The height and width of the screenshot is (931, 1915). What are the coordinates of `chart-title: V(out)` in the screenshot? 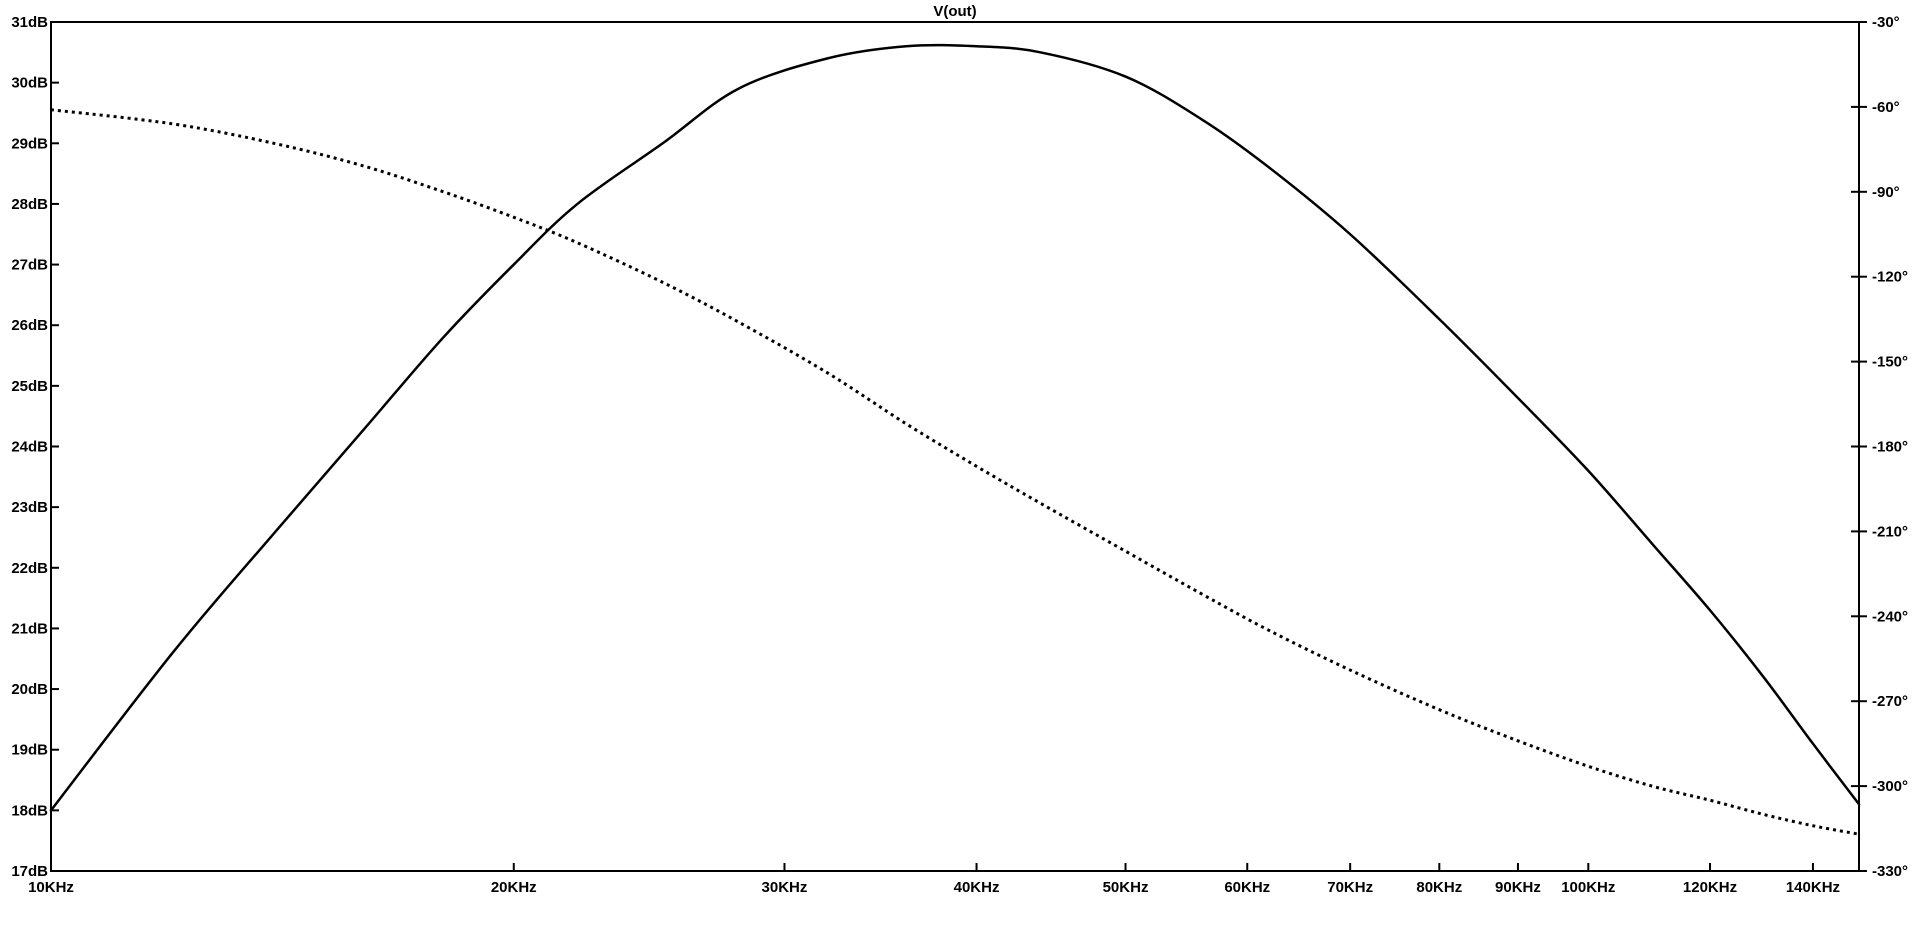 It's located at (954, 11).